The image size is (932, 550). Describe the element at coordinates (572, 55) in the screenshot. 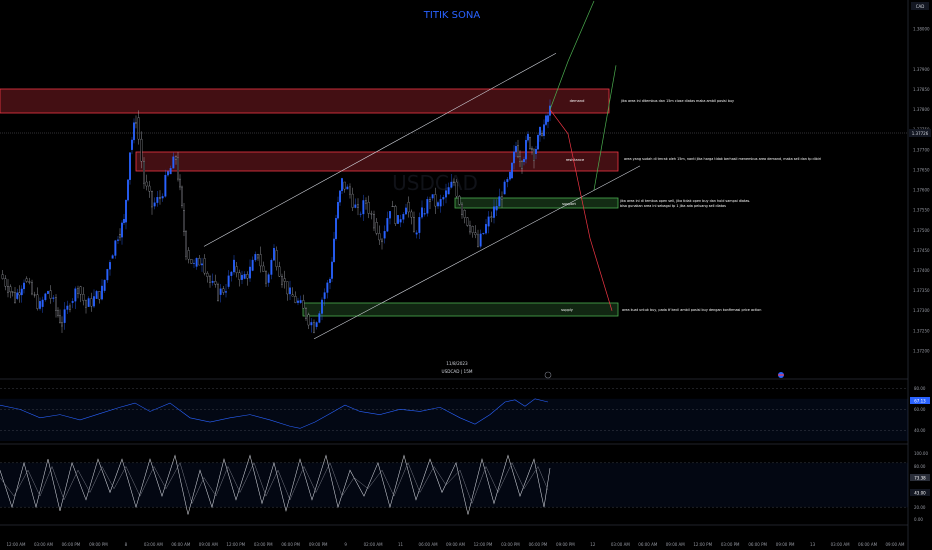

I see `projection-up-arrow` at that location.